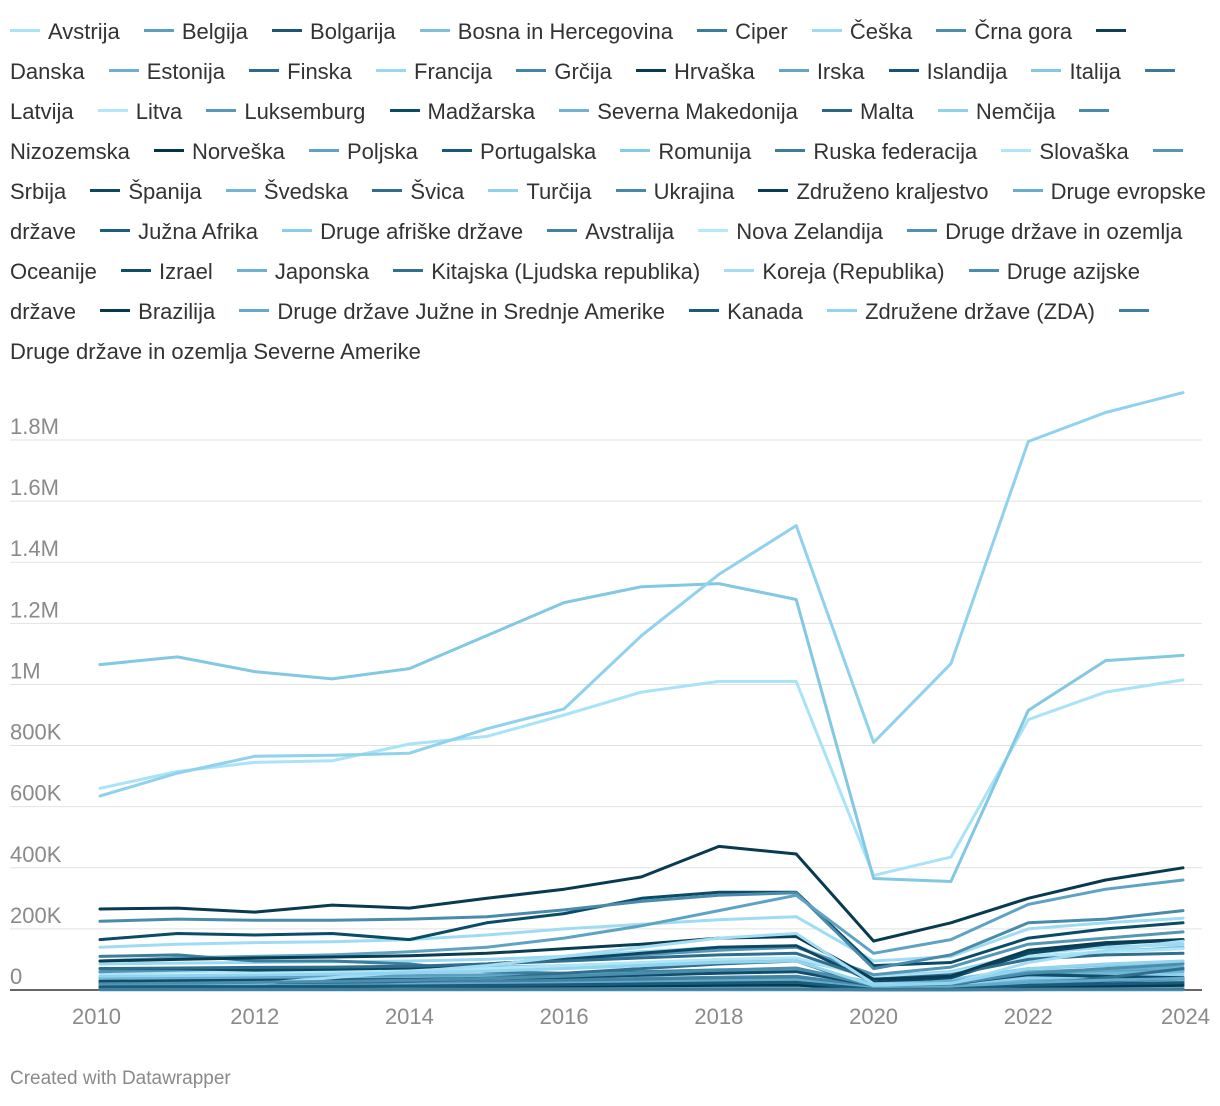 This screenshot has width=1220, height=1106. Describe the element at coordinates (559, 191) in the screenshot. I see `legend-label: Turčija` at that location.